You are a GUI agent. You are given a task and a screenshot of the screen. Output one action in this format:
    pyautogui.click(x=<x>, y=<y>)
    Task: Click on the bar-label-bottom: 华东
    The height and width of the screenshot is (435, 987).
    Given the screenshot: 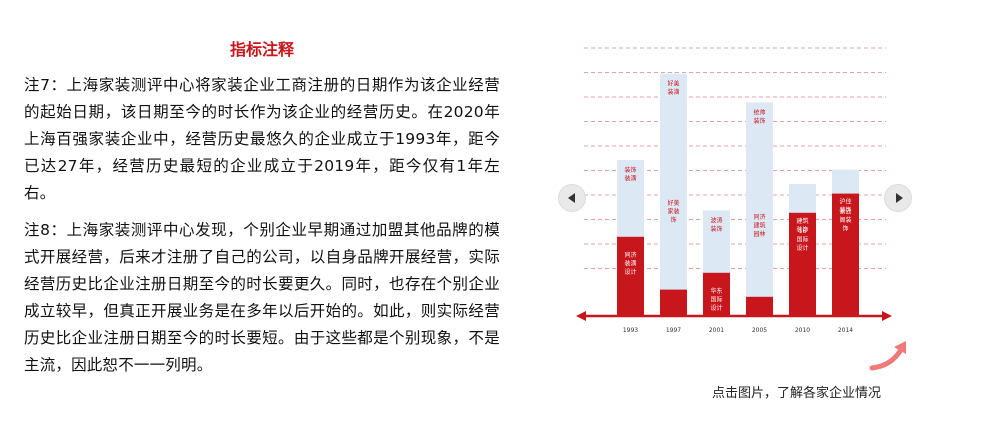 What is the action you would take?
    pyautogui.click(x=716, y=291)
    